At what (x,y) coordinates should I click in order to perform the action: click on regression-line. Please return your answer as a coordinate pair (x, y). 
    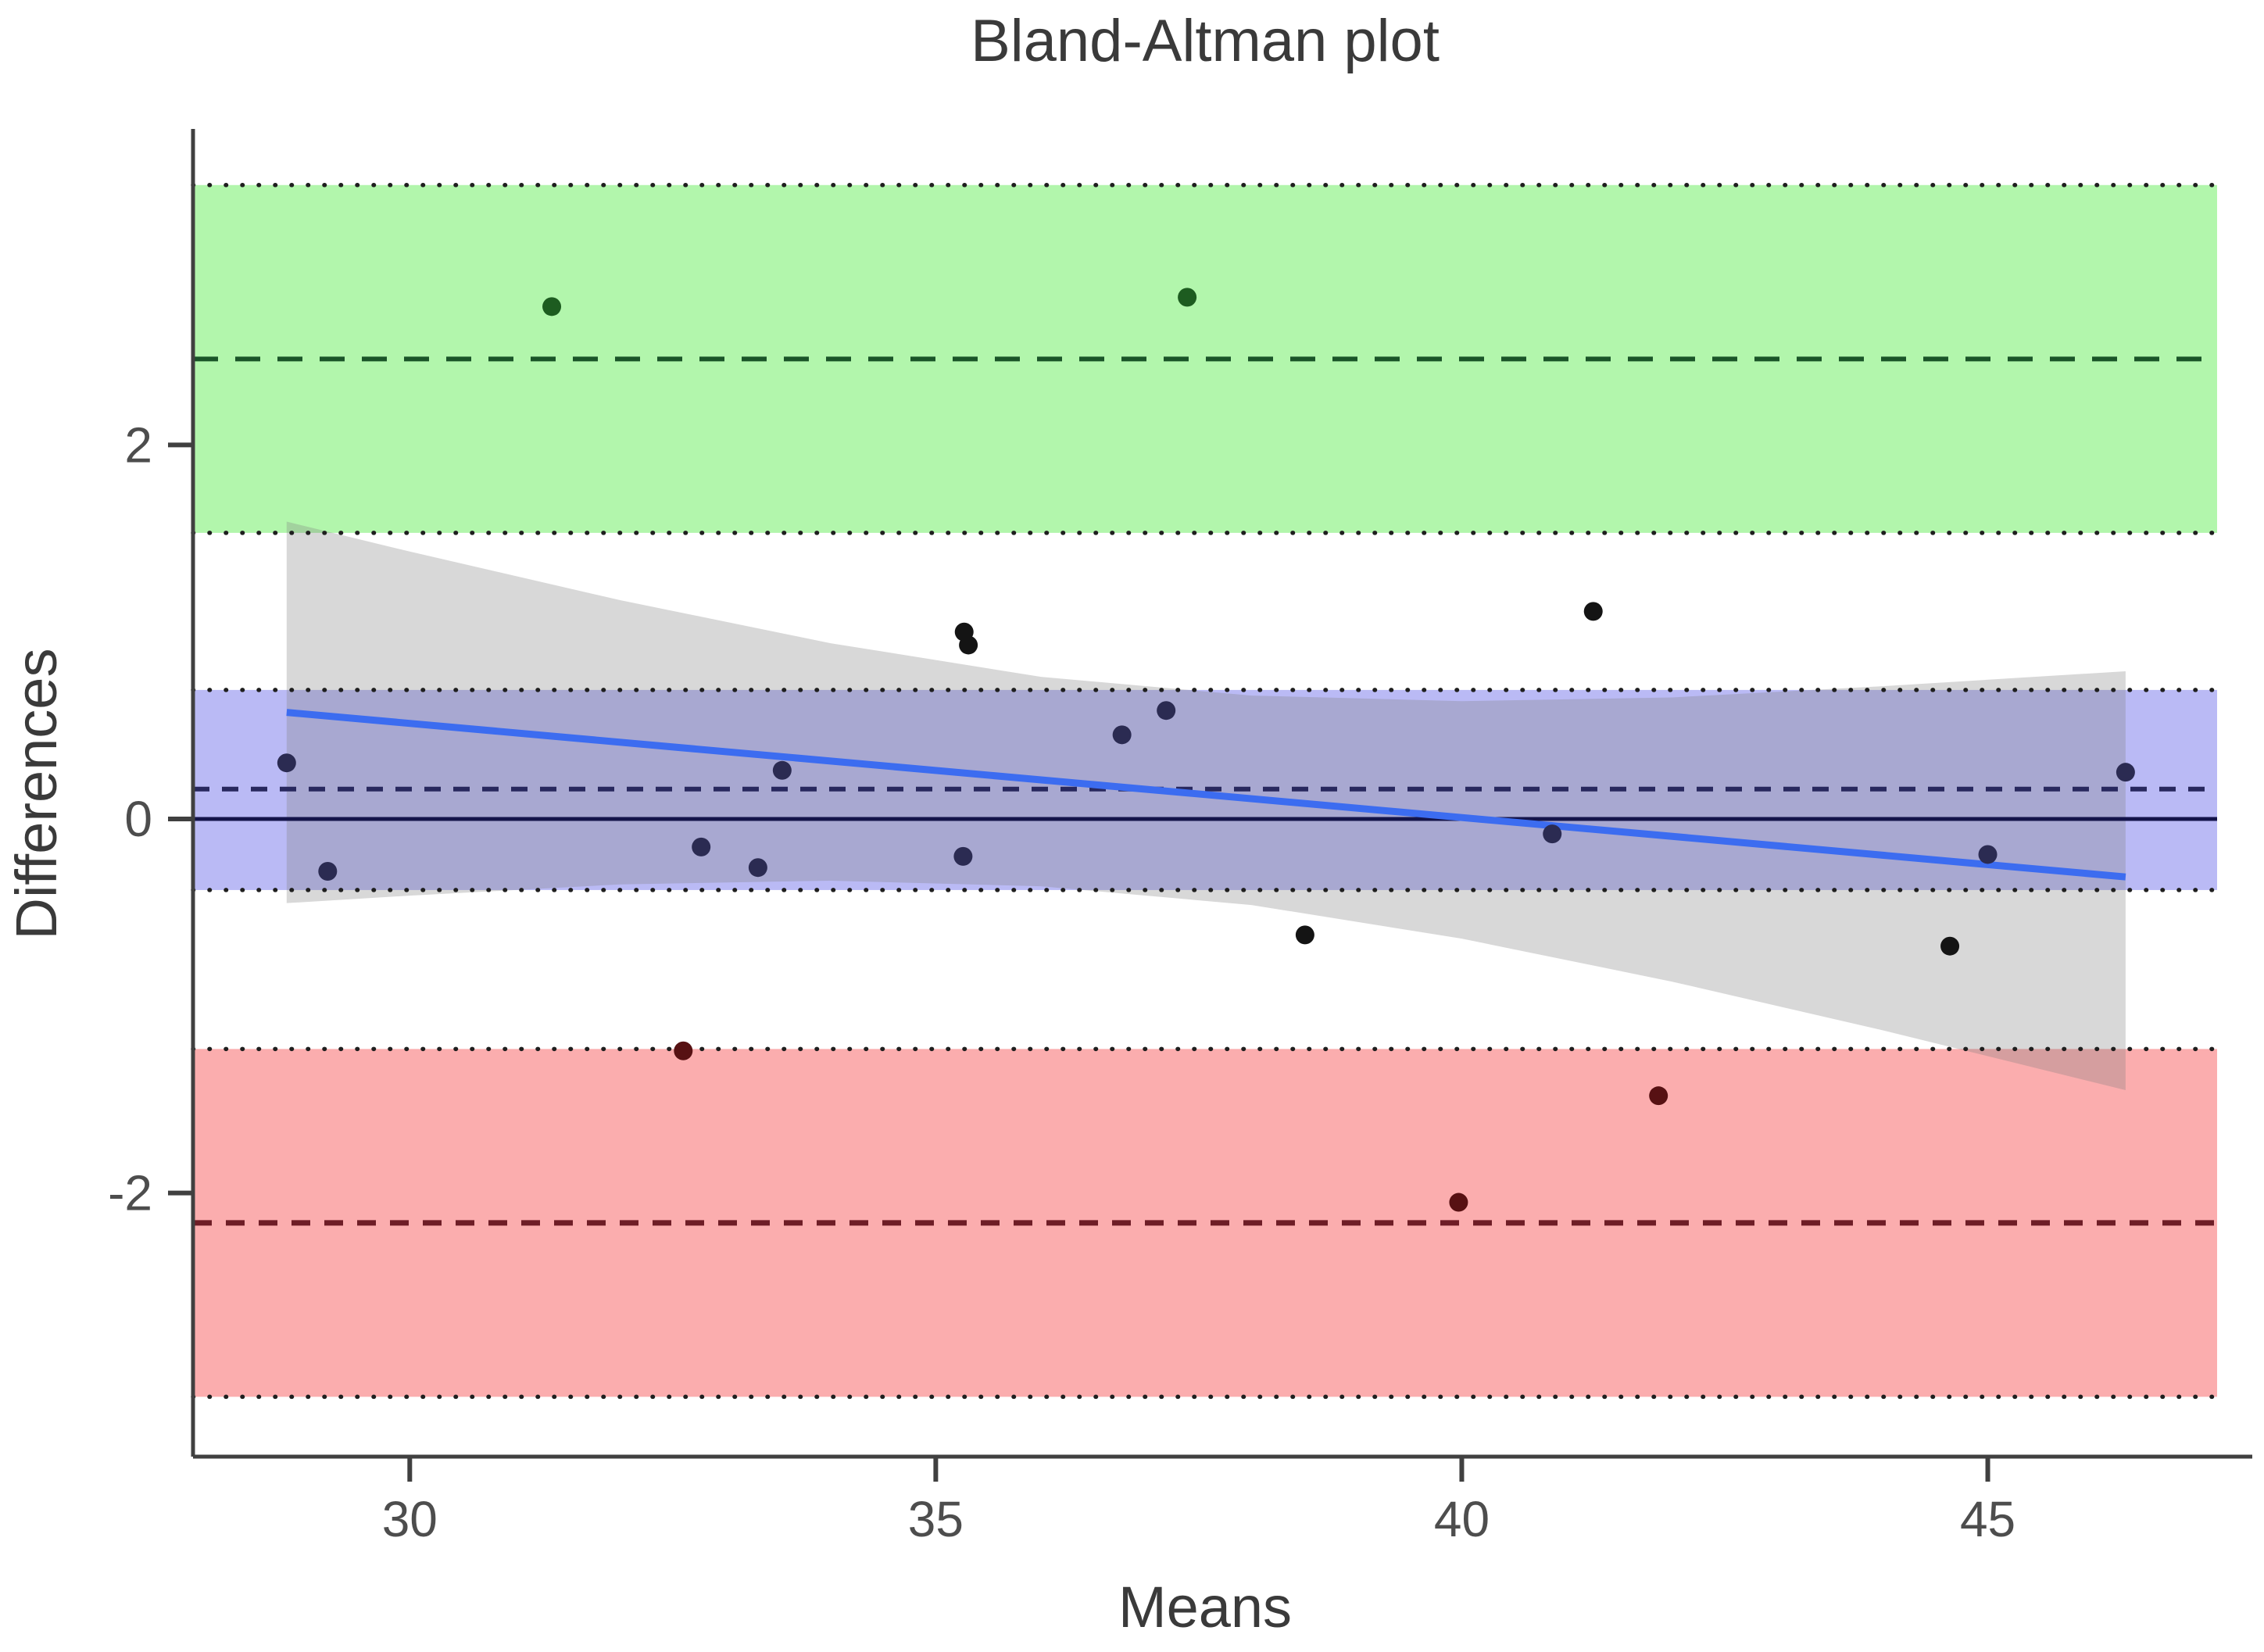
    Looking at the image, I should click on (1206, 795).